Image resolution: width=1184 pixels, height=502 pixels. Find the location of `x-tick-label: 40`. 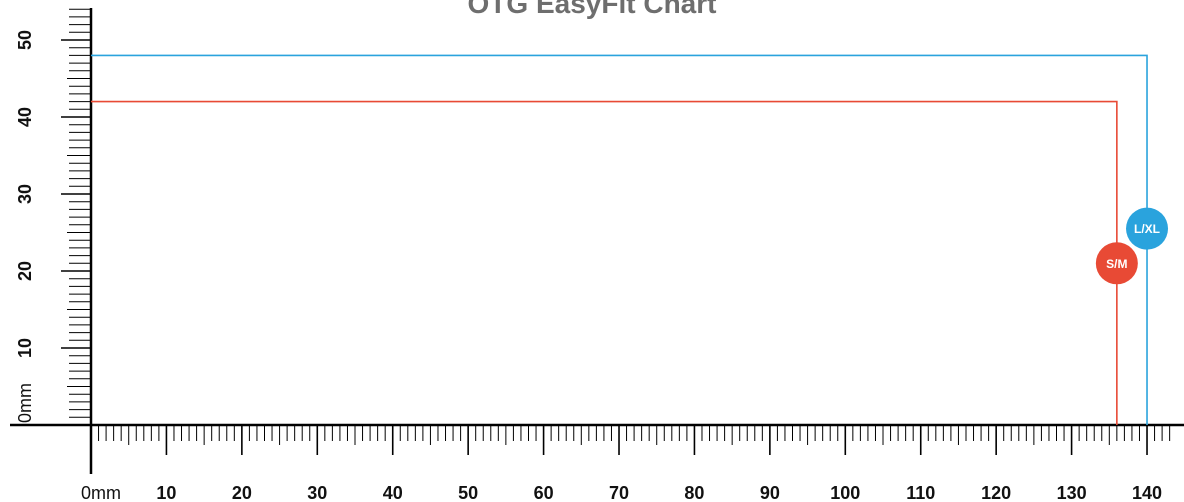

x-tick-label: 40 is located at coordinates (393, 492).